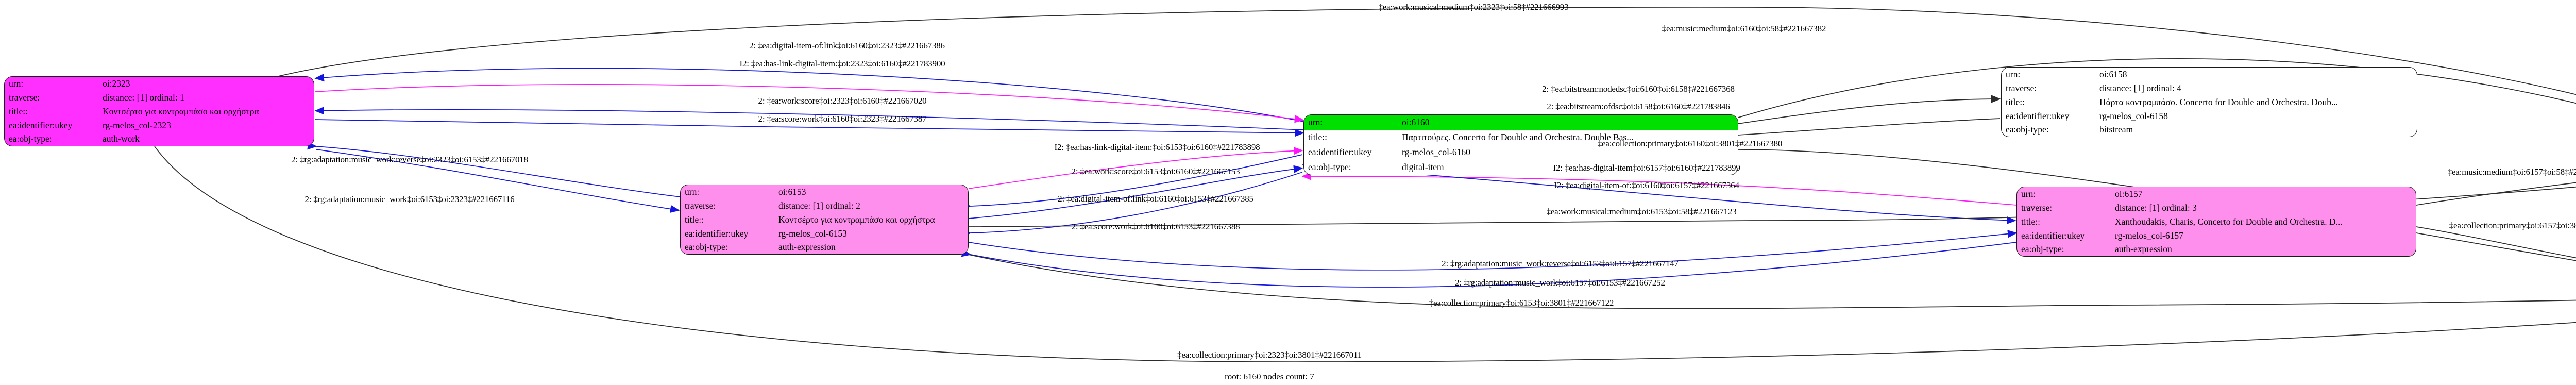 The width and height of the screenshot is (2576, 385). Describe the element at coordinates (2209, 116) in the screenshot. I see `node-row-ukey: ea:identifier:ukey rg-melos_col-6158` at that location.